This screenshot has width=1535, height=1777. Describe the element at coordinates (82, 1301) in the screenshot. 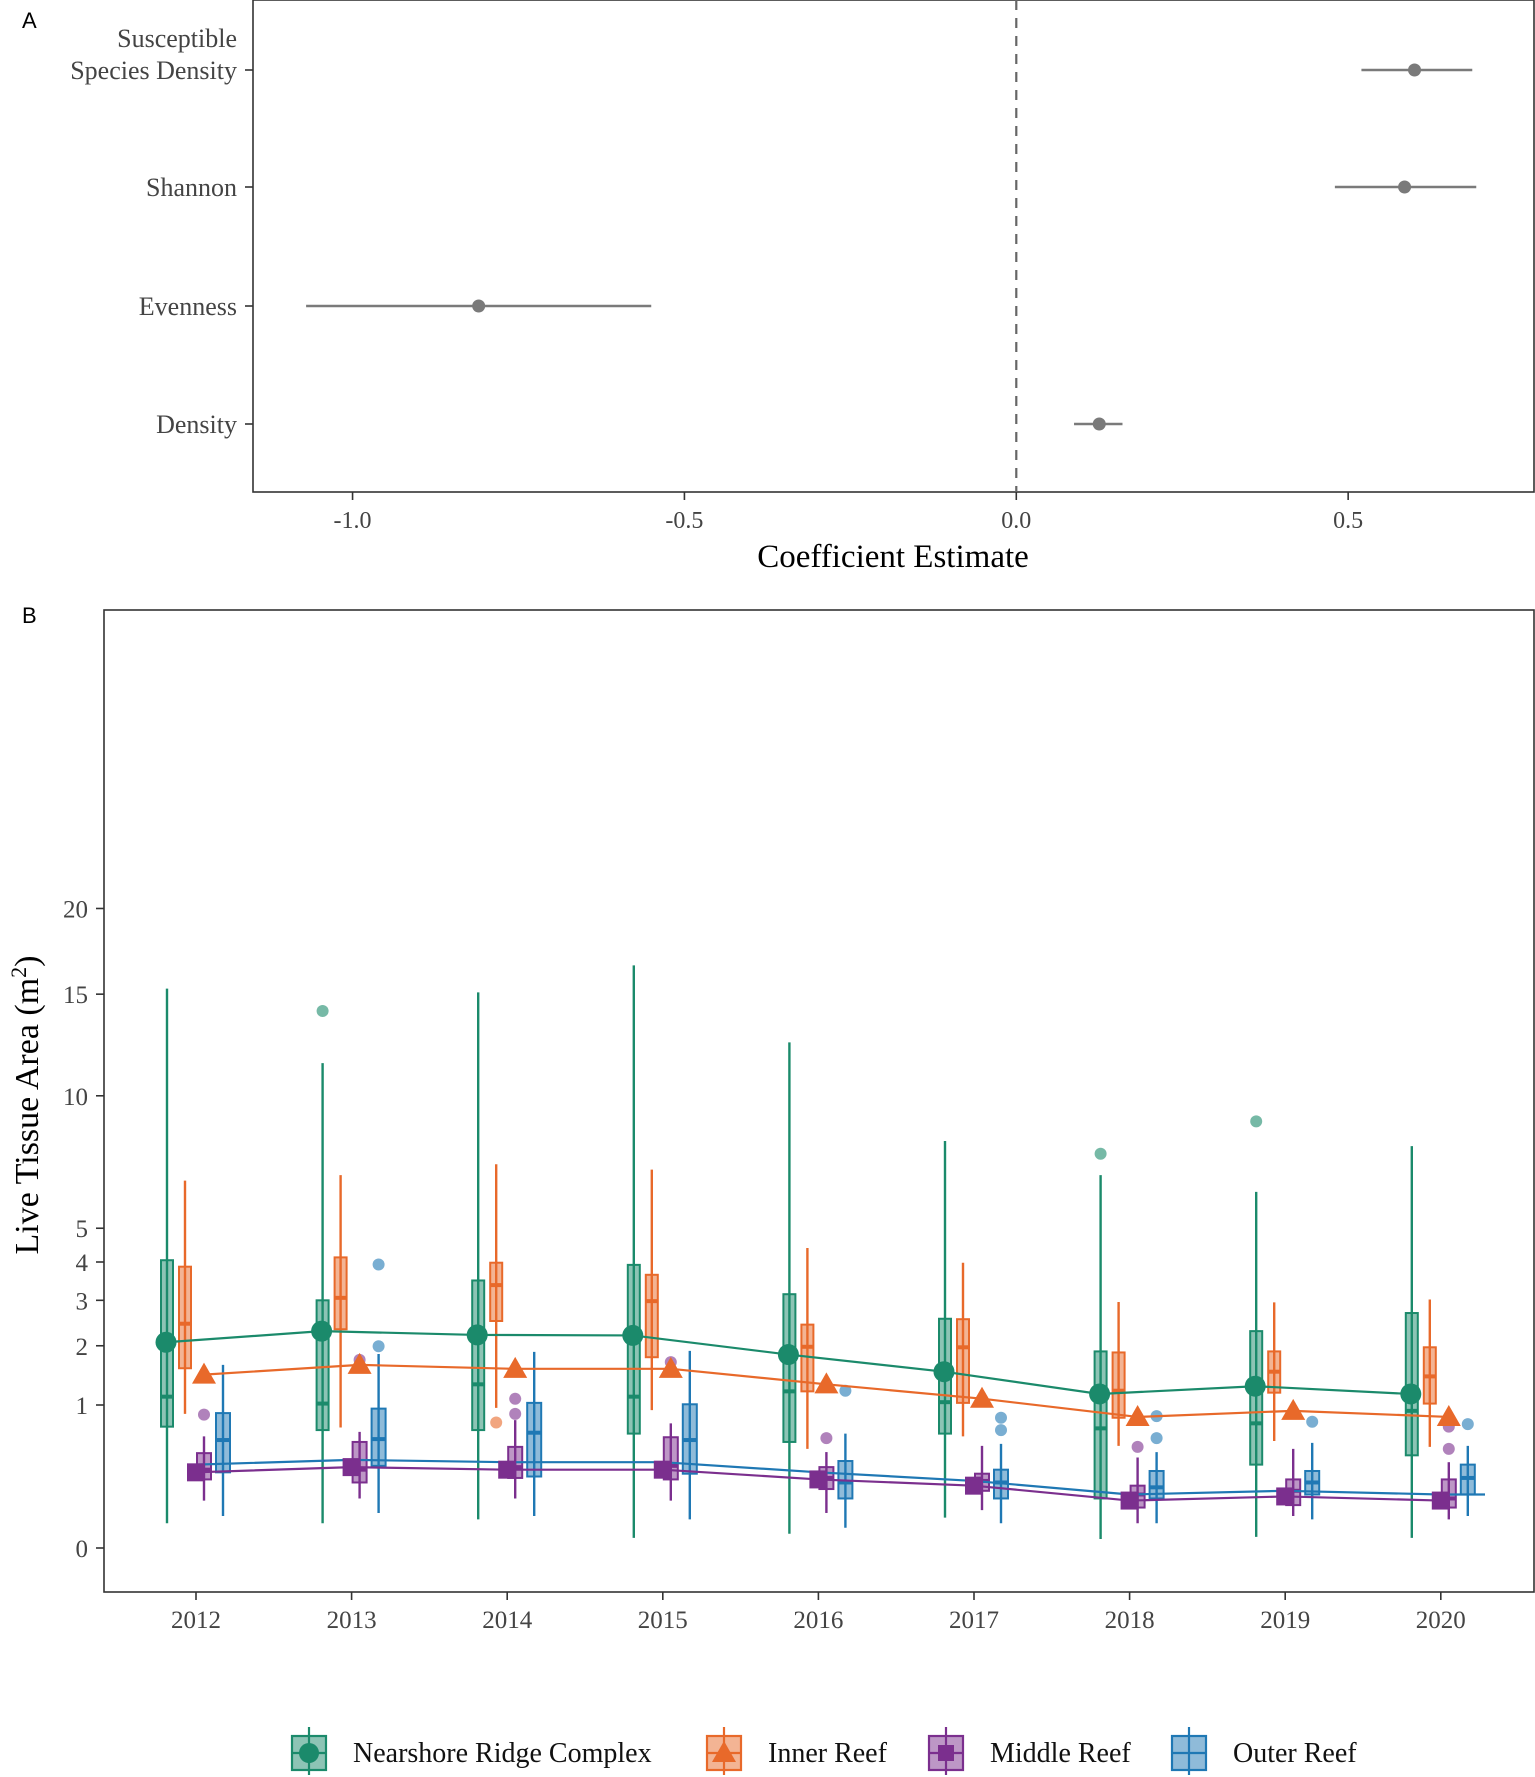

I see `y-tick-label: 3` at that location.